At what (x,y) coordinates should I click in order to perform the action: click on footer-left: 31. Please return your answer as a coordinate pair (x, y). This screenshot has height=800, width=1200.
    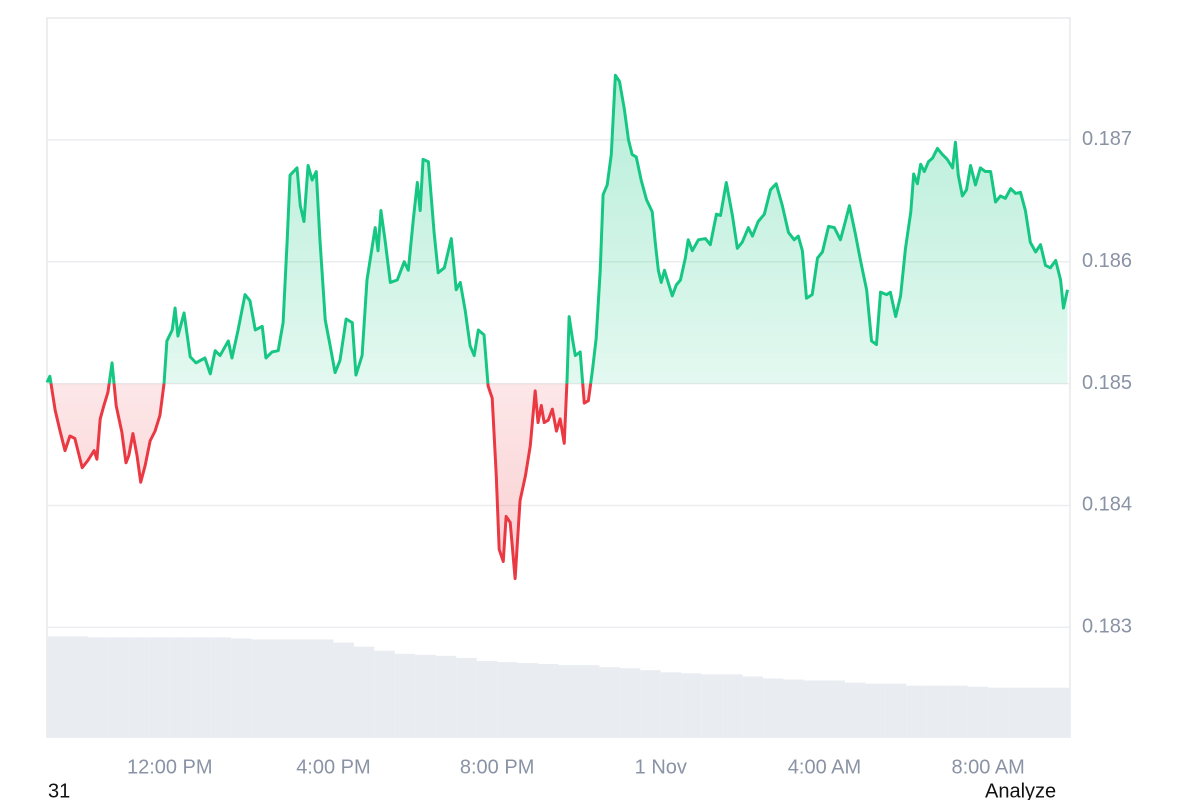
    Looking at the image, I should click on (59, 790).